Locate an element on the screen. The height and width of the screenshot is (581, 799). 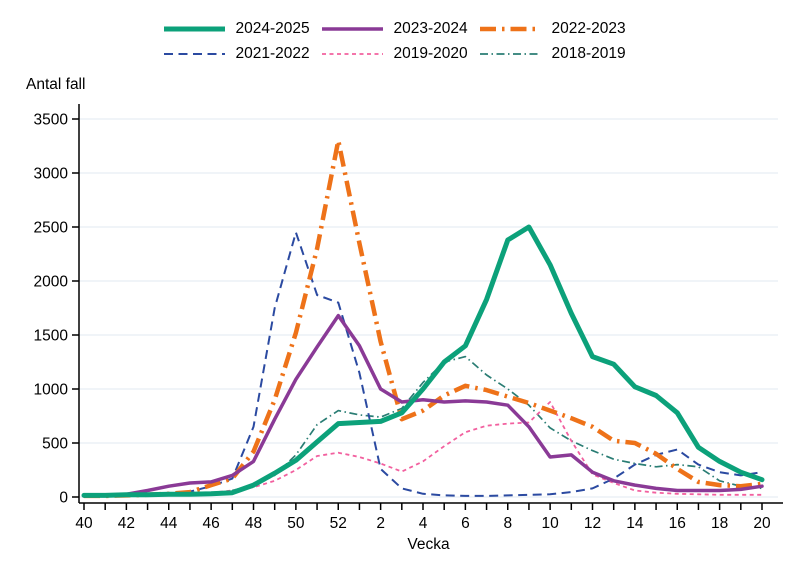
legend-label: 2024-2025 is located at coordinates (272, 28).